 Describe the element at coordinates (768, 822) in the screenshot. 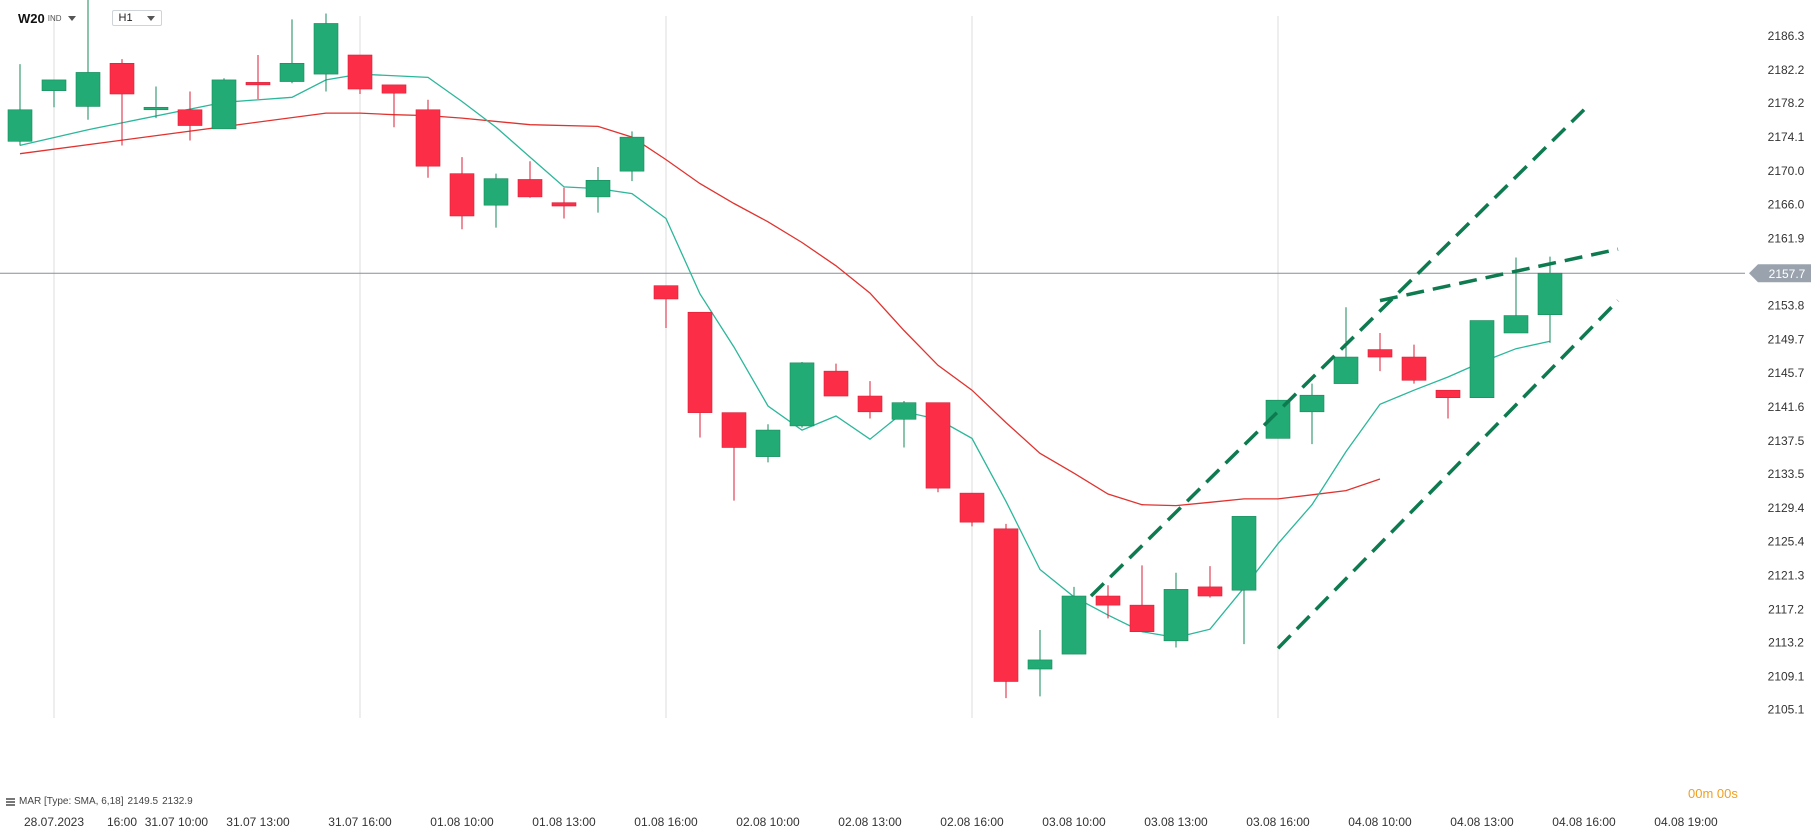

I see `x-axis-tick-label: 02.08 10:00` at that location.